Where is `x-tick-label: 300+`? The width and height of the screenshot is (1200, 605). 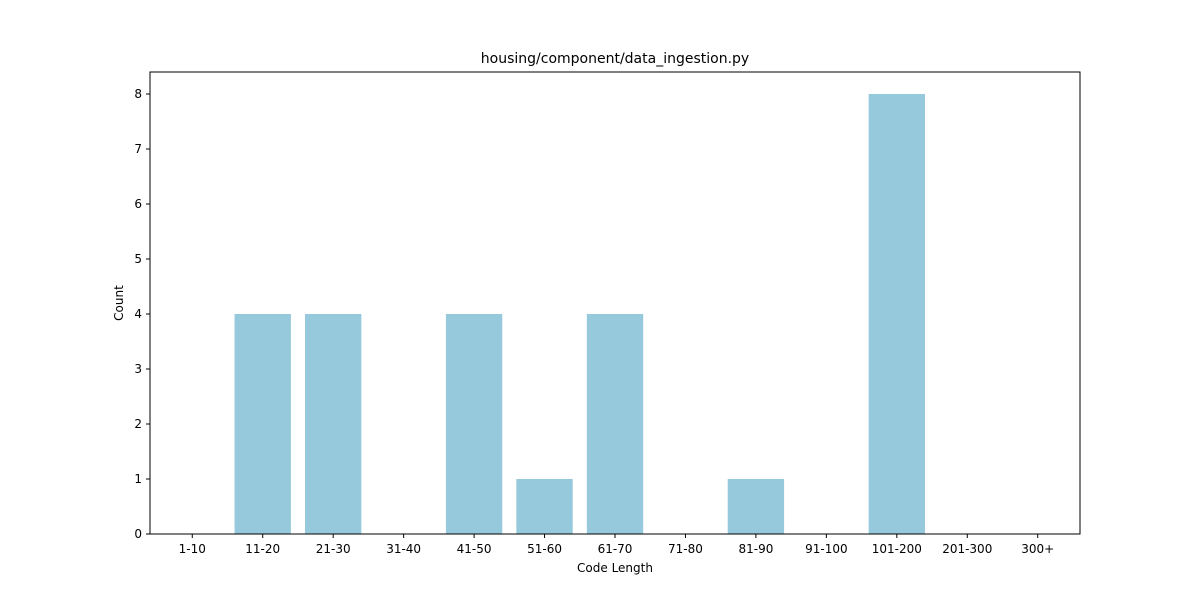 x-tick-label: 300+ is located at coordinates (1037, 549).